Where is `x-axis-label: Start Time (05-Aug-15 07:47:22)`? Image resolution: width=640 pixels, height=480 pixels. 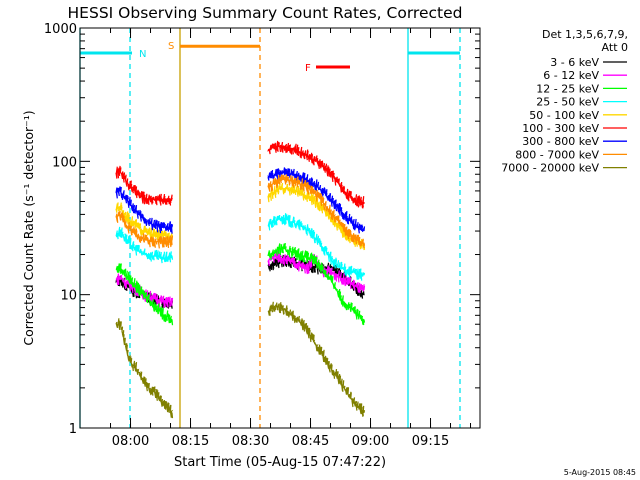 x-axis-label: Start Time (05-Aug-15 07:47:22) is located at coordinates (280, 462).